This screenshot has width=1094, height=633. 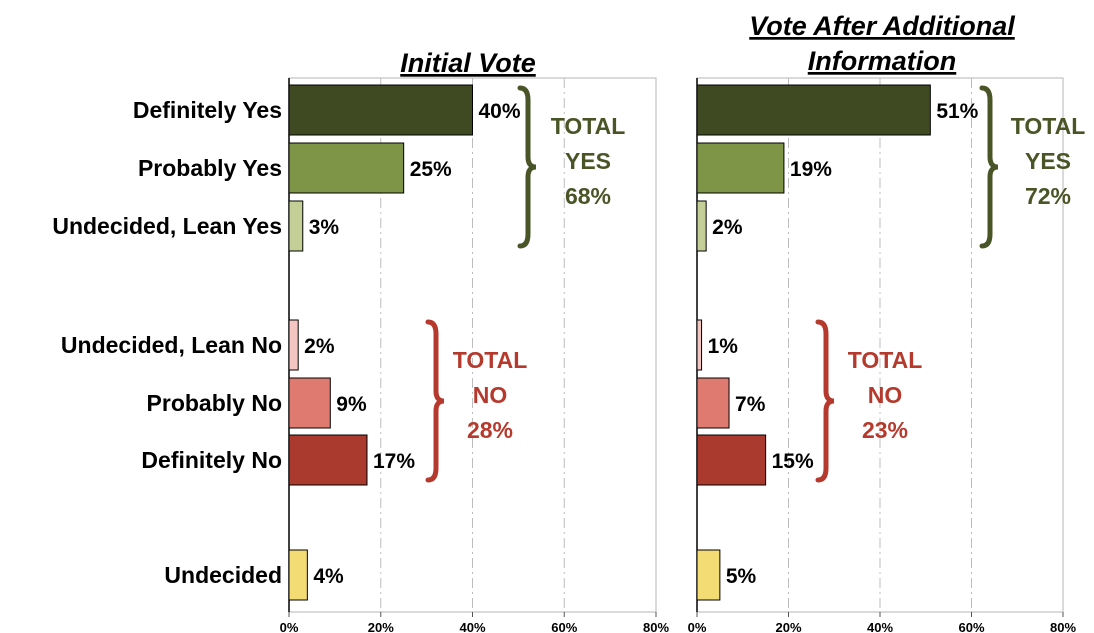 I want to click on annotation-no-1-line-2: 23%, so click(x=885, y=430).